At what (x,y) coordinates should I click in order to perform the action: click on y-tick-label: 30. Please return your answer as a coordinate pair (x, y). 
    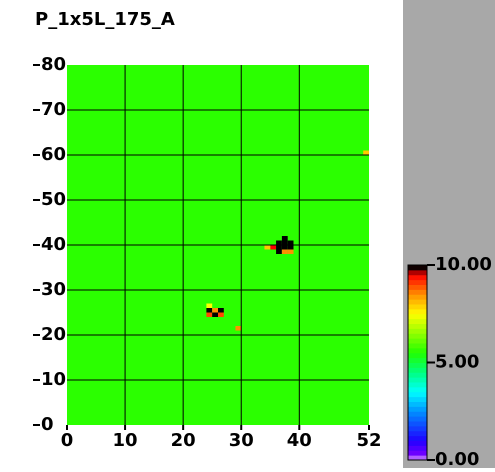
    Looking at the image, I should click on (53, 289).